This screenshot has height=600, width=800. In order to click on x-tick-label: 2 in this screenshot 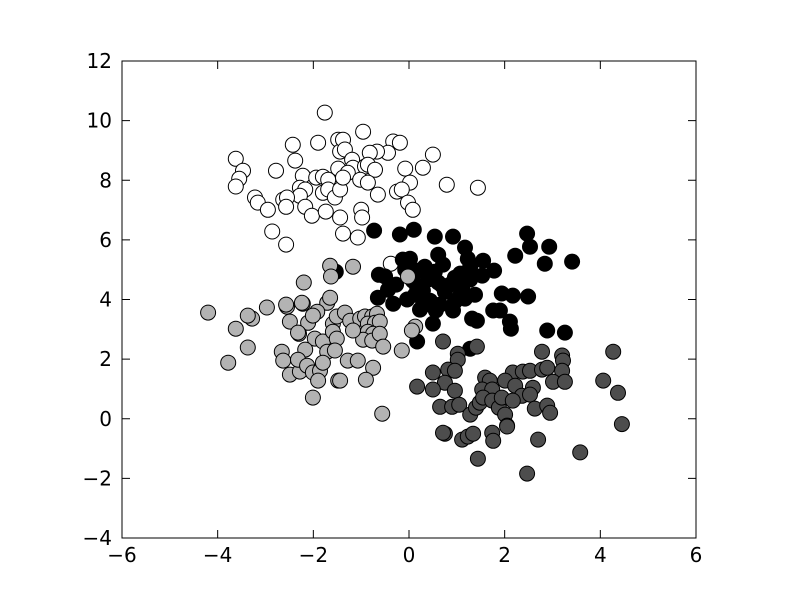, I will do `click(504, 555)`.